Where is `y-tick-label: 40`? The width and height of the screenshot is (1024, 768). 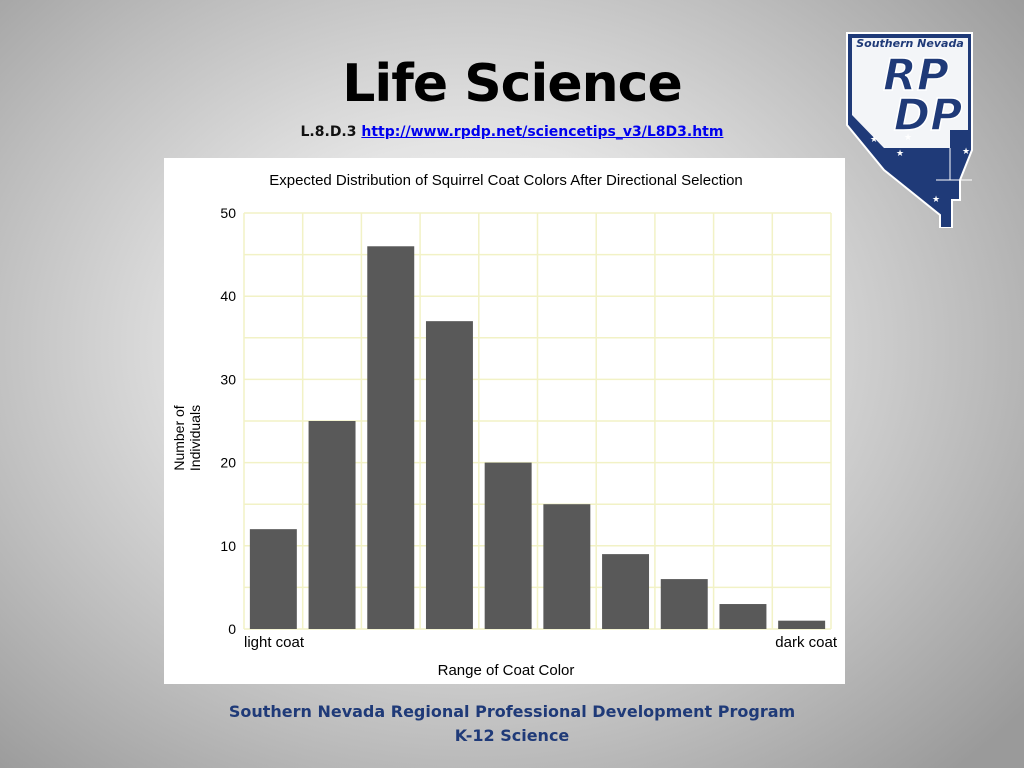
y-tick-label: 40 is located at coordinates (228, 296).